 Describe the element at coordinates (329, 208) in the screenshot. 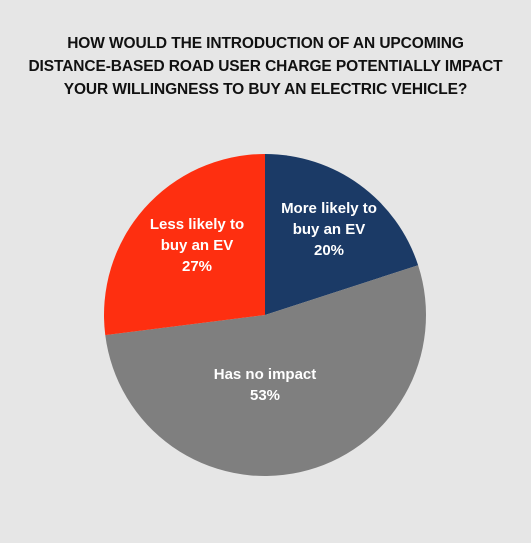

I see `pie-slice-0-label-line-0: More likely to` at that location.